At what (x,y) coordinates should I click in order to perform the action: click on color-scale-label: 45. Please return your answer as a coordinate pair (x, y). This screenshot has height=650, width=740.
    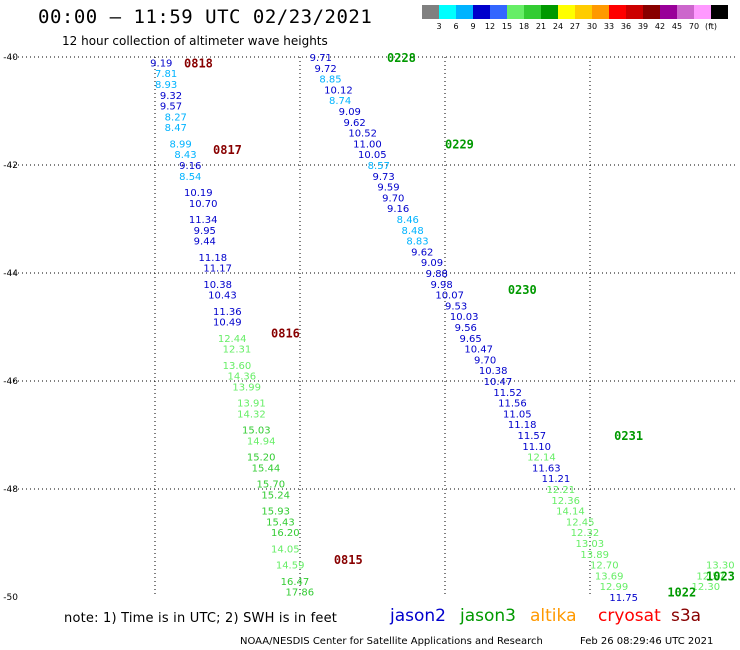
    Looking at the image, I should click on (677, 26).